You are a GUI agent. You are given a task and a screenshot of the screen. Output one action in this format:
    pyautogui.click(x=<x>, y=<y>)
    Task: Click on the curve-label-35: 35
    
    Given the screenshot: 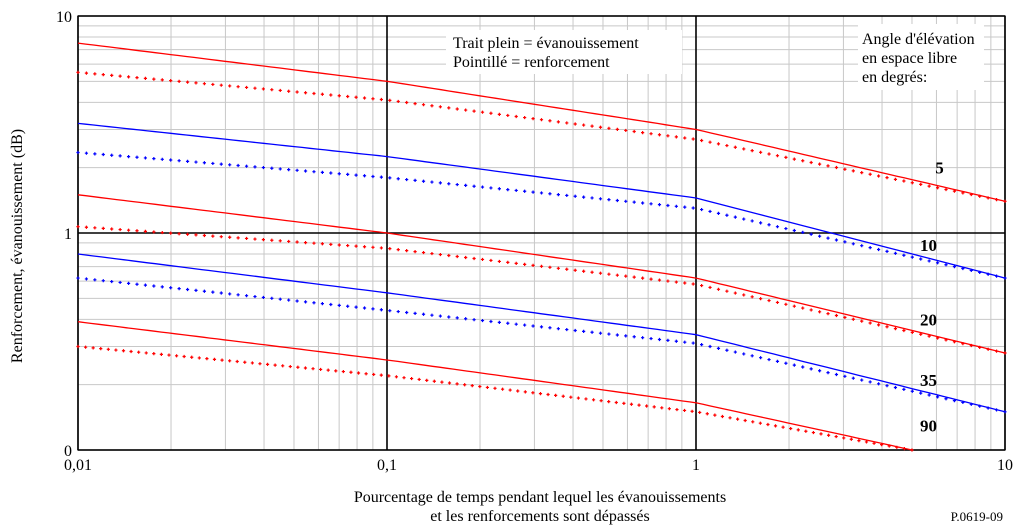 What is the action you would take?
    pyautogui.click(x=928, y=380)
    